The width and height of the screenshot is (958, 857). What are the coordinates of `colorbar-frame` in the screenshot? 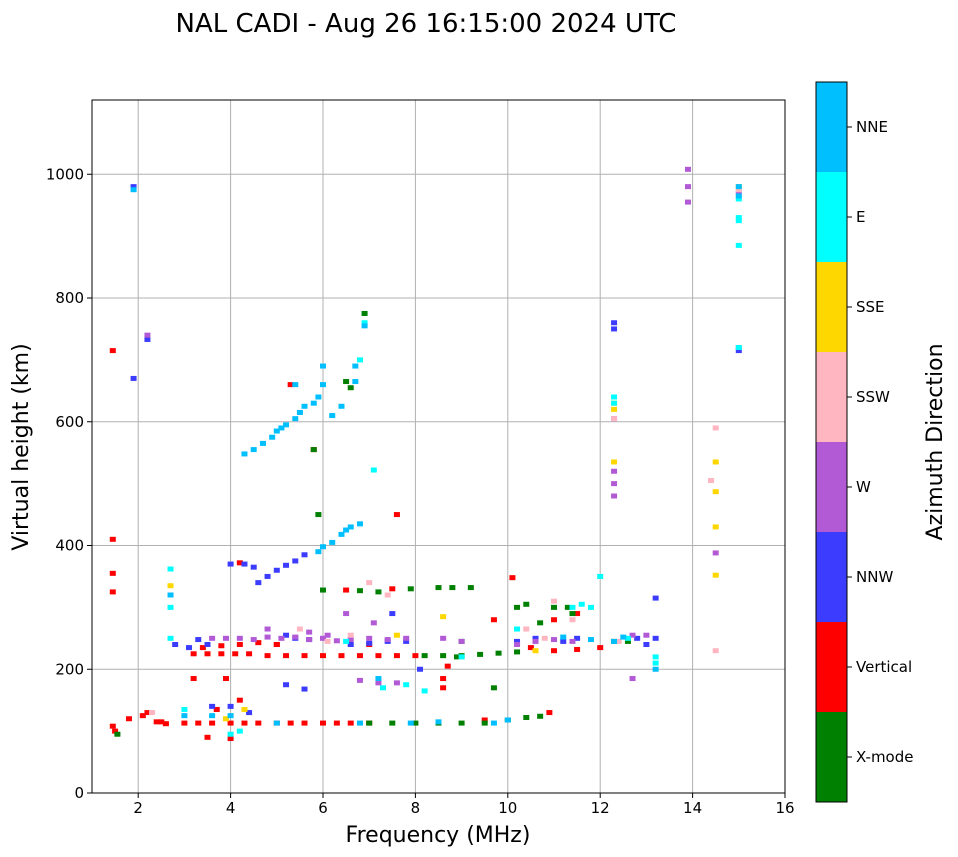 It's located at (831, 442).